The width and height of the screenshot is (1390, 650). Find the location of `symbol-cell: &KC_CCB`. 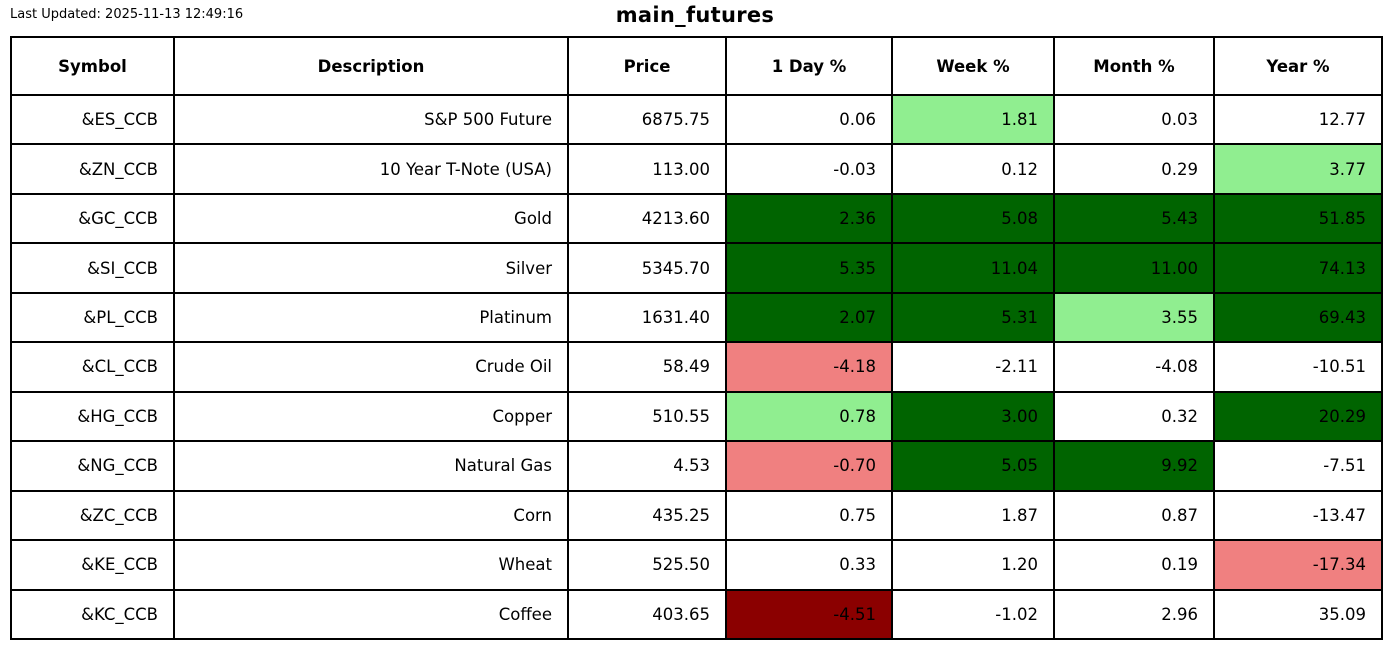

symbol-cell: &KC_CCB is located at coordinates (92, 614).